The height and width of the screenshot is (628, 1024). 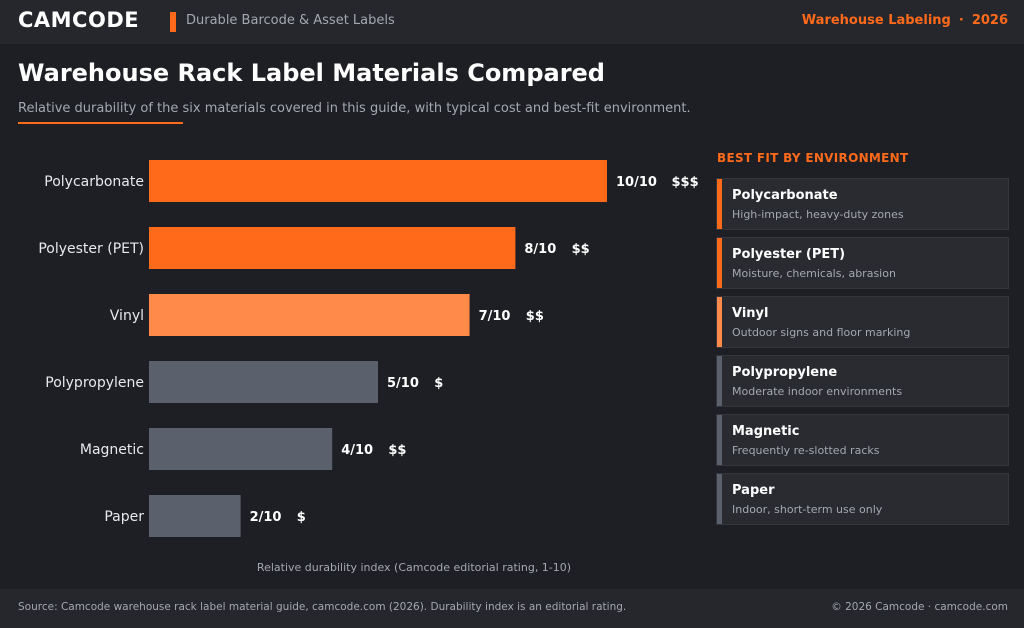 What do you see at coordinates (266, 517) in the screenshot?
I see `value-label: 2/10` at bounding box center [266, 517].